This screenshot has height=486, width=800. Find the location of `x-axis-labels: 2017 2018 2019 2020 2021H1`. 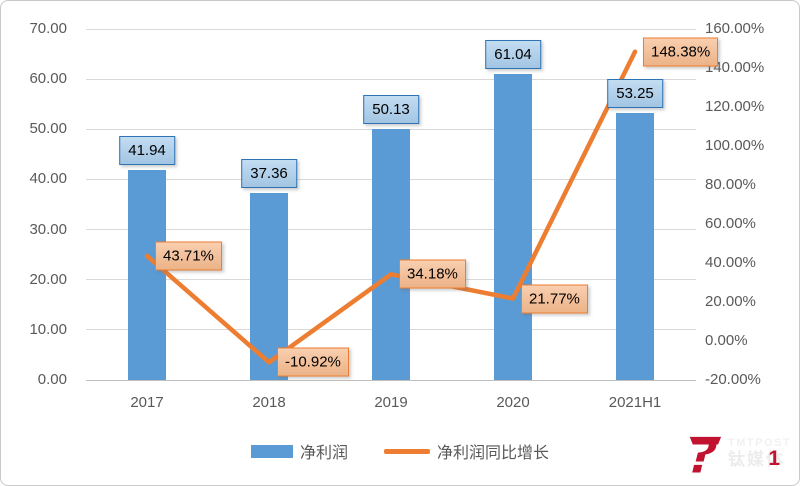

x-axis-labels: 2017 2018 2019 2020 2021H1 is located at coordinates (391, 405).